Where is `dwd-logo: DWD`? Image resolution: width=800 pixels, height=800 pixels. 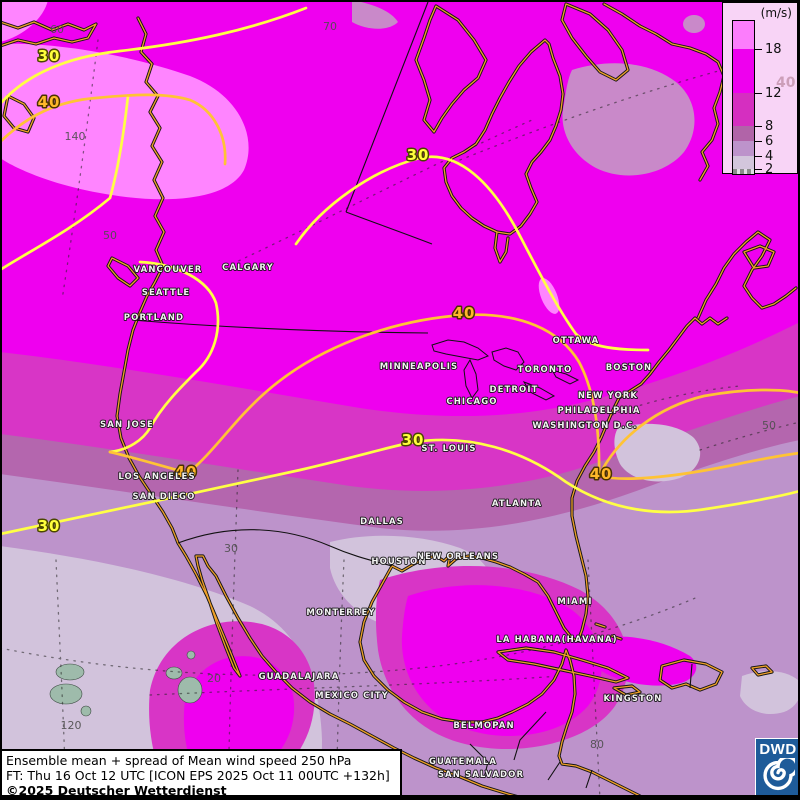
dwd-logo: DWD is located at coordinates (777, 766).